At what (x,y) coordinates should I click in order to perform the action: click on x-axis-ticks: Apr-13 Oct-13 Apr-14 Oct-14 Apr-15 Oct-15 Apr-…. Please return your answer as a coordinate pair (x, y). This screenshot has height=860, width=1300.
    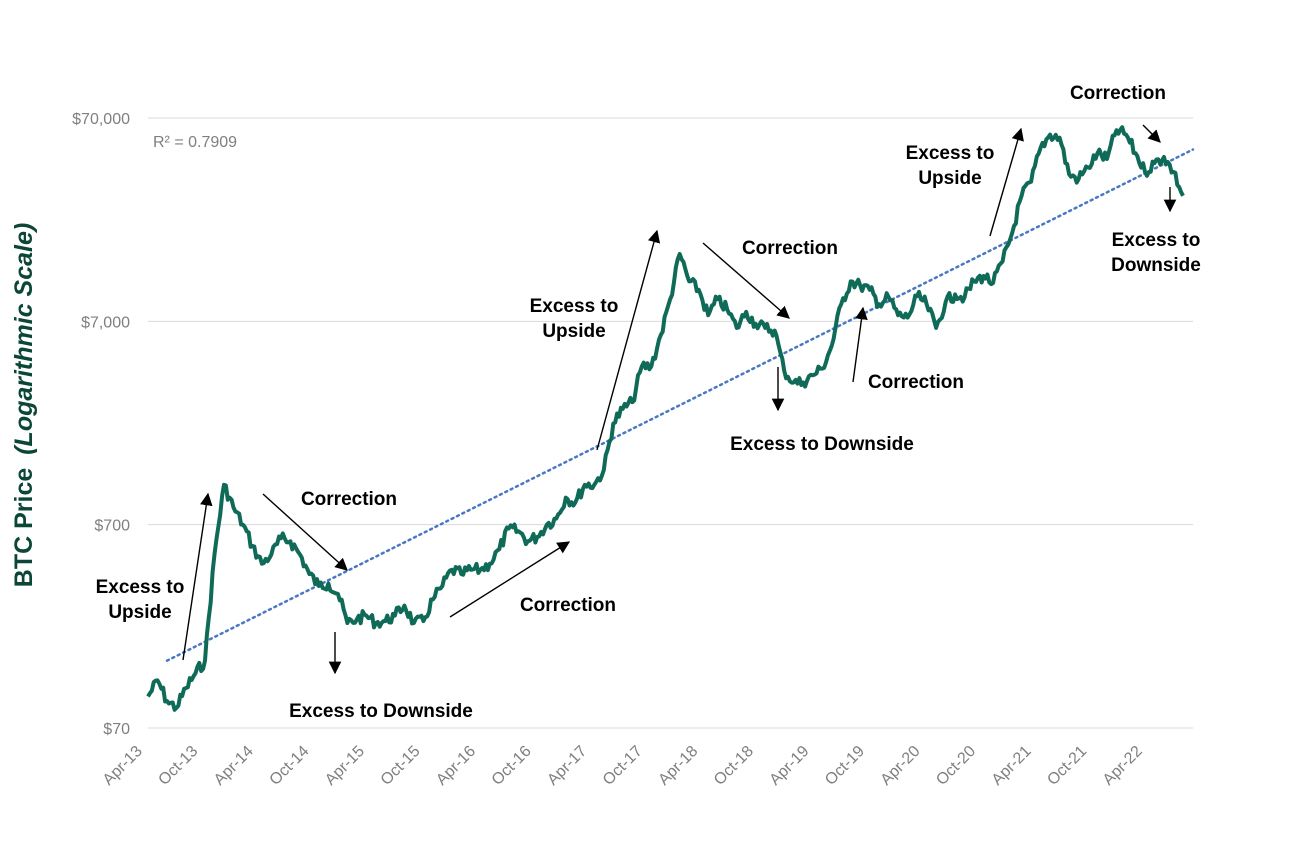
    Looking at the image, I should click on (623, 766).